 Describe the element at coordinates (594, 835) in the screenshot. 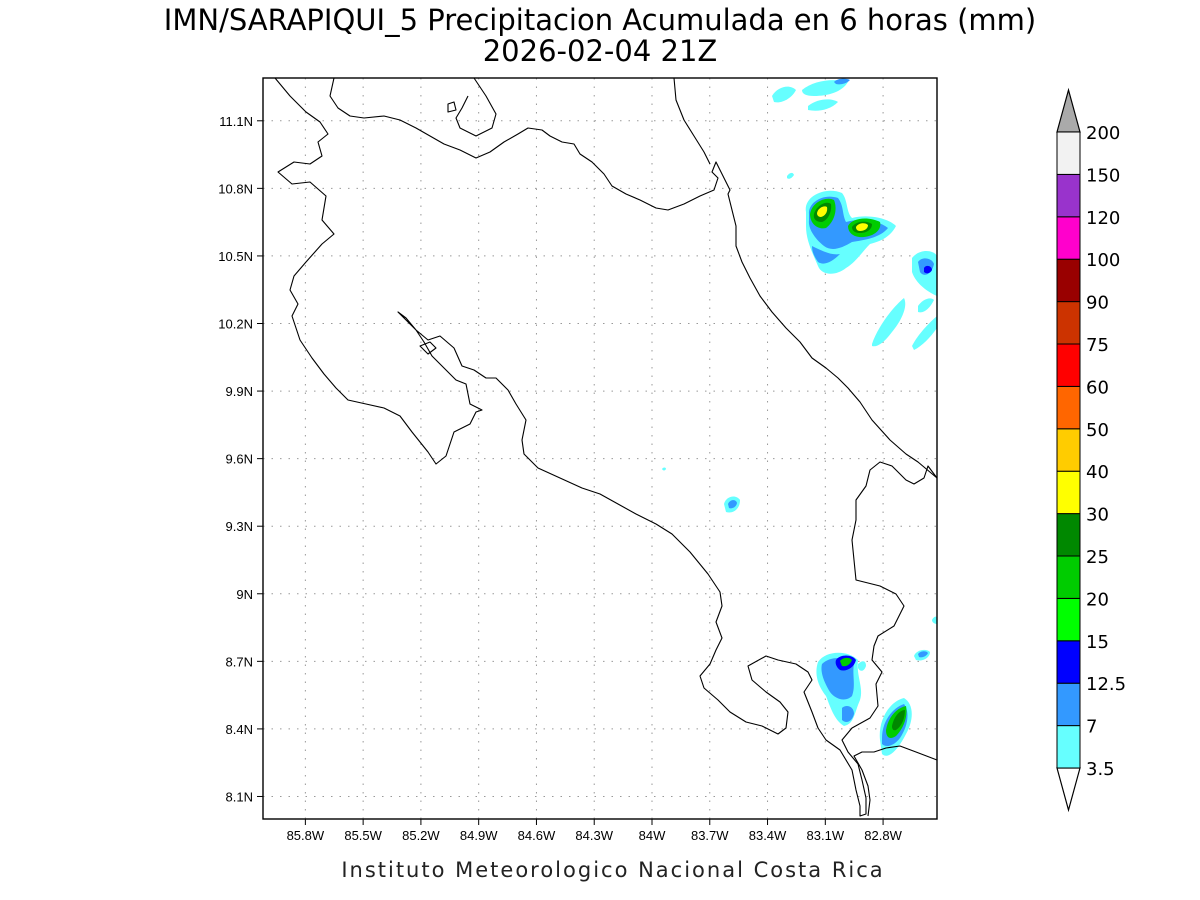

I see `x-tick-label: 84.3W` at that location.